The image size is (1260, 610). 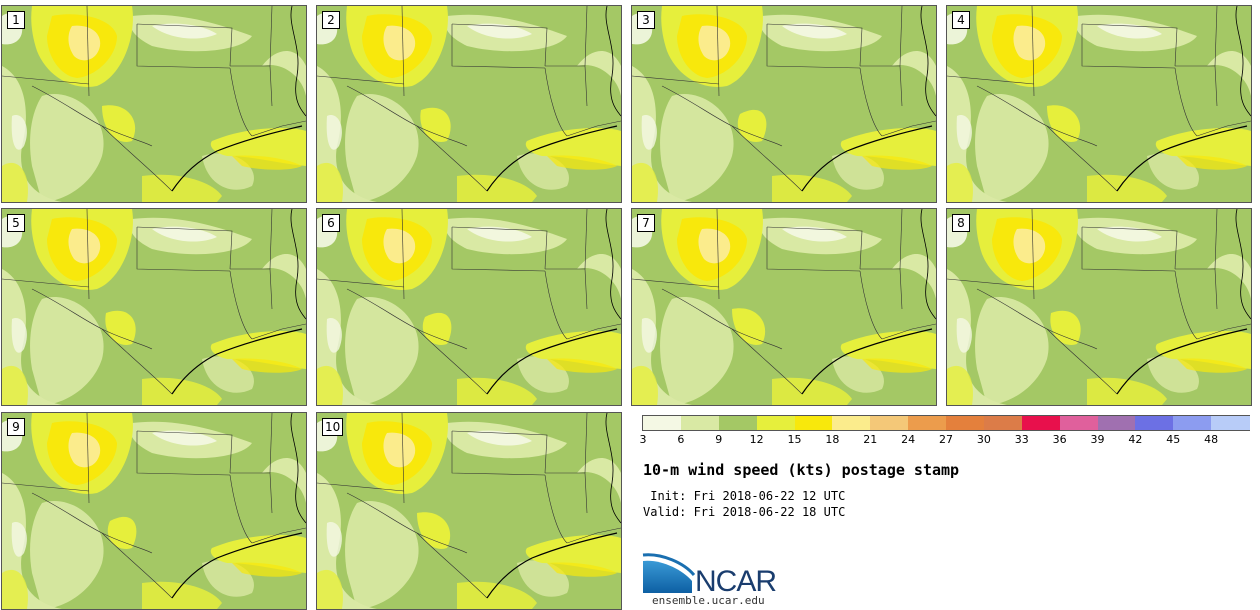 I want to click on valid-time: Valid: Fri 2018-06-22 18 UTC, so click(x=744, y=512).